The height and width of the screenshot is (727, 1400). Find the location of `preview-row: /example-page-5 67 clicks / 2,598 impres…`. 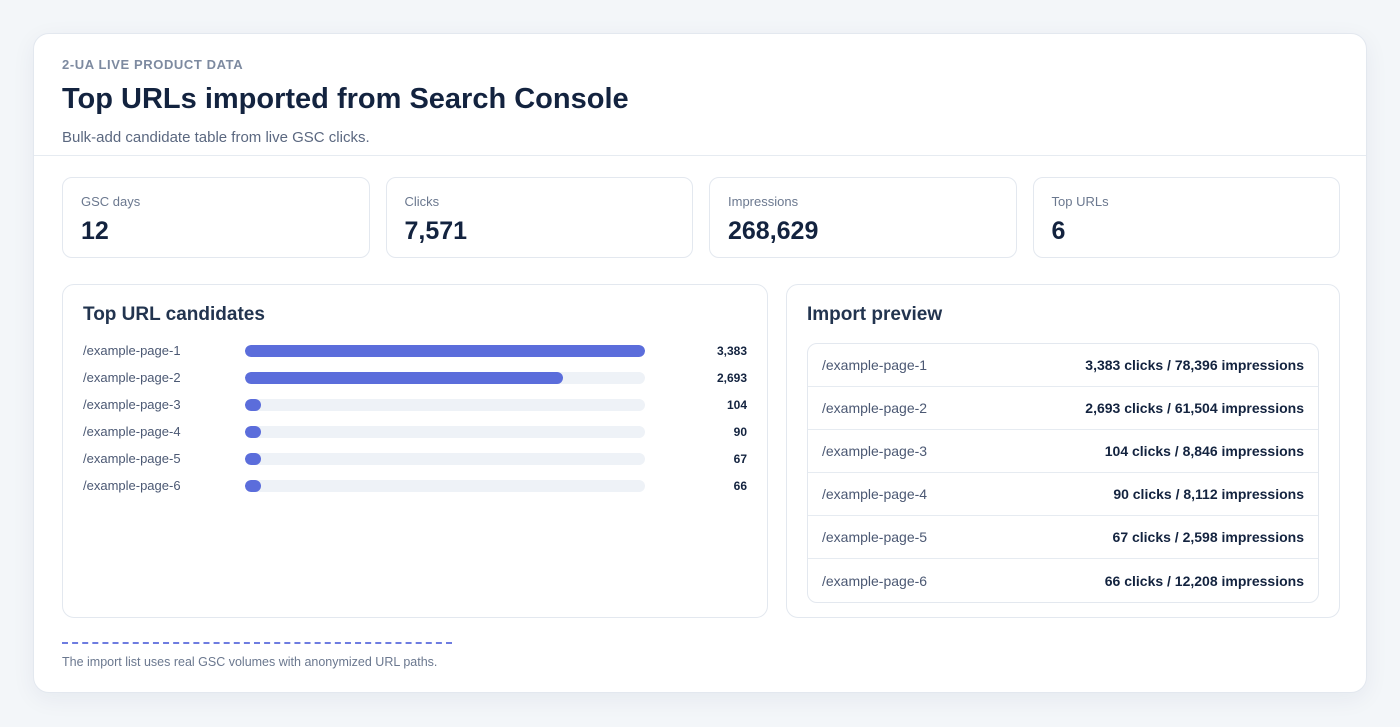

preview-row: /example-page-5 67 clicks / 2,598 impres… is located at coordinates (1063, 537).